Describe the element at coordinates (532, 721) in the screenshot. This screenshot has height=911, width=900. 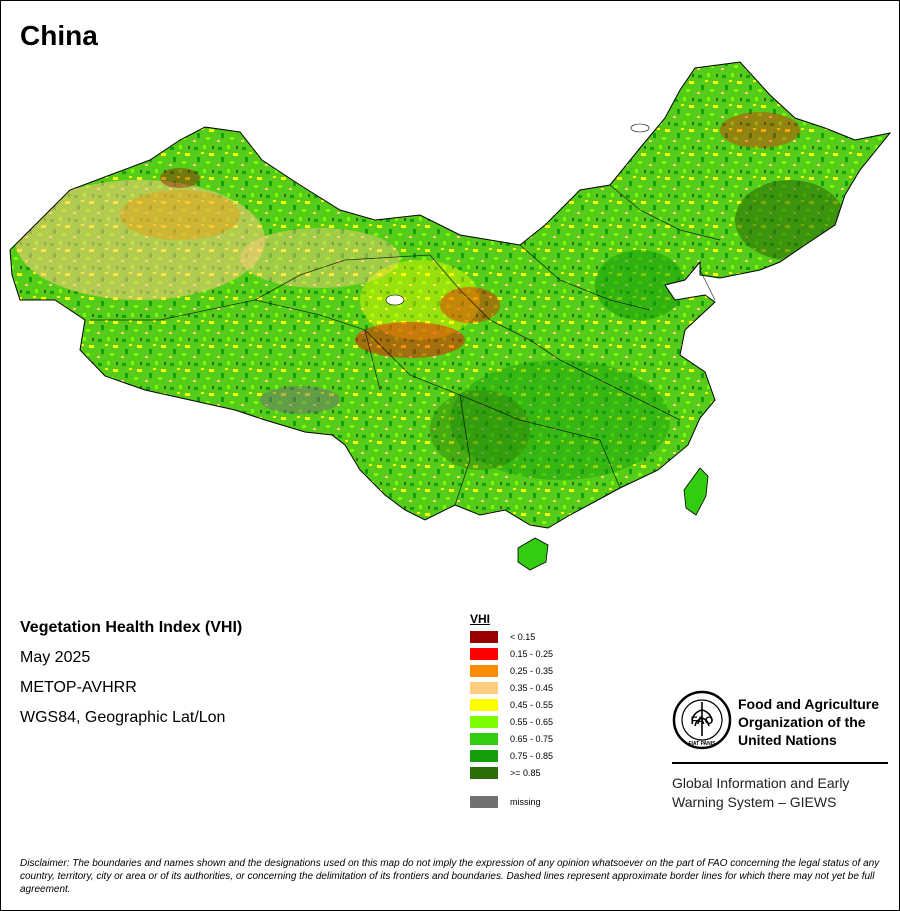
I see `legend-label: 0.55 - 0.65` at that location.